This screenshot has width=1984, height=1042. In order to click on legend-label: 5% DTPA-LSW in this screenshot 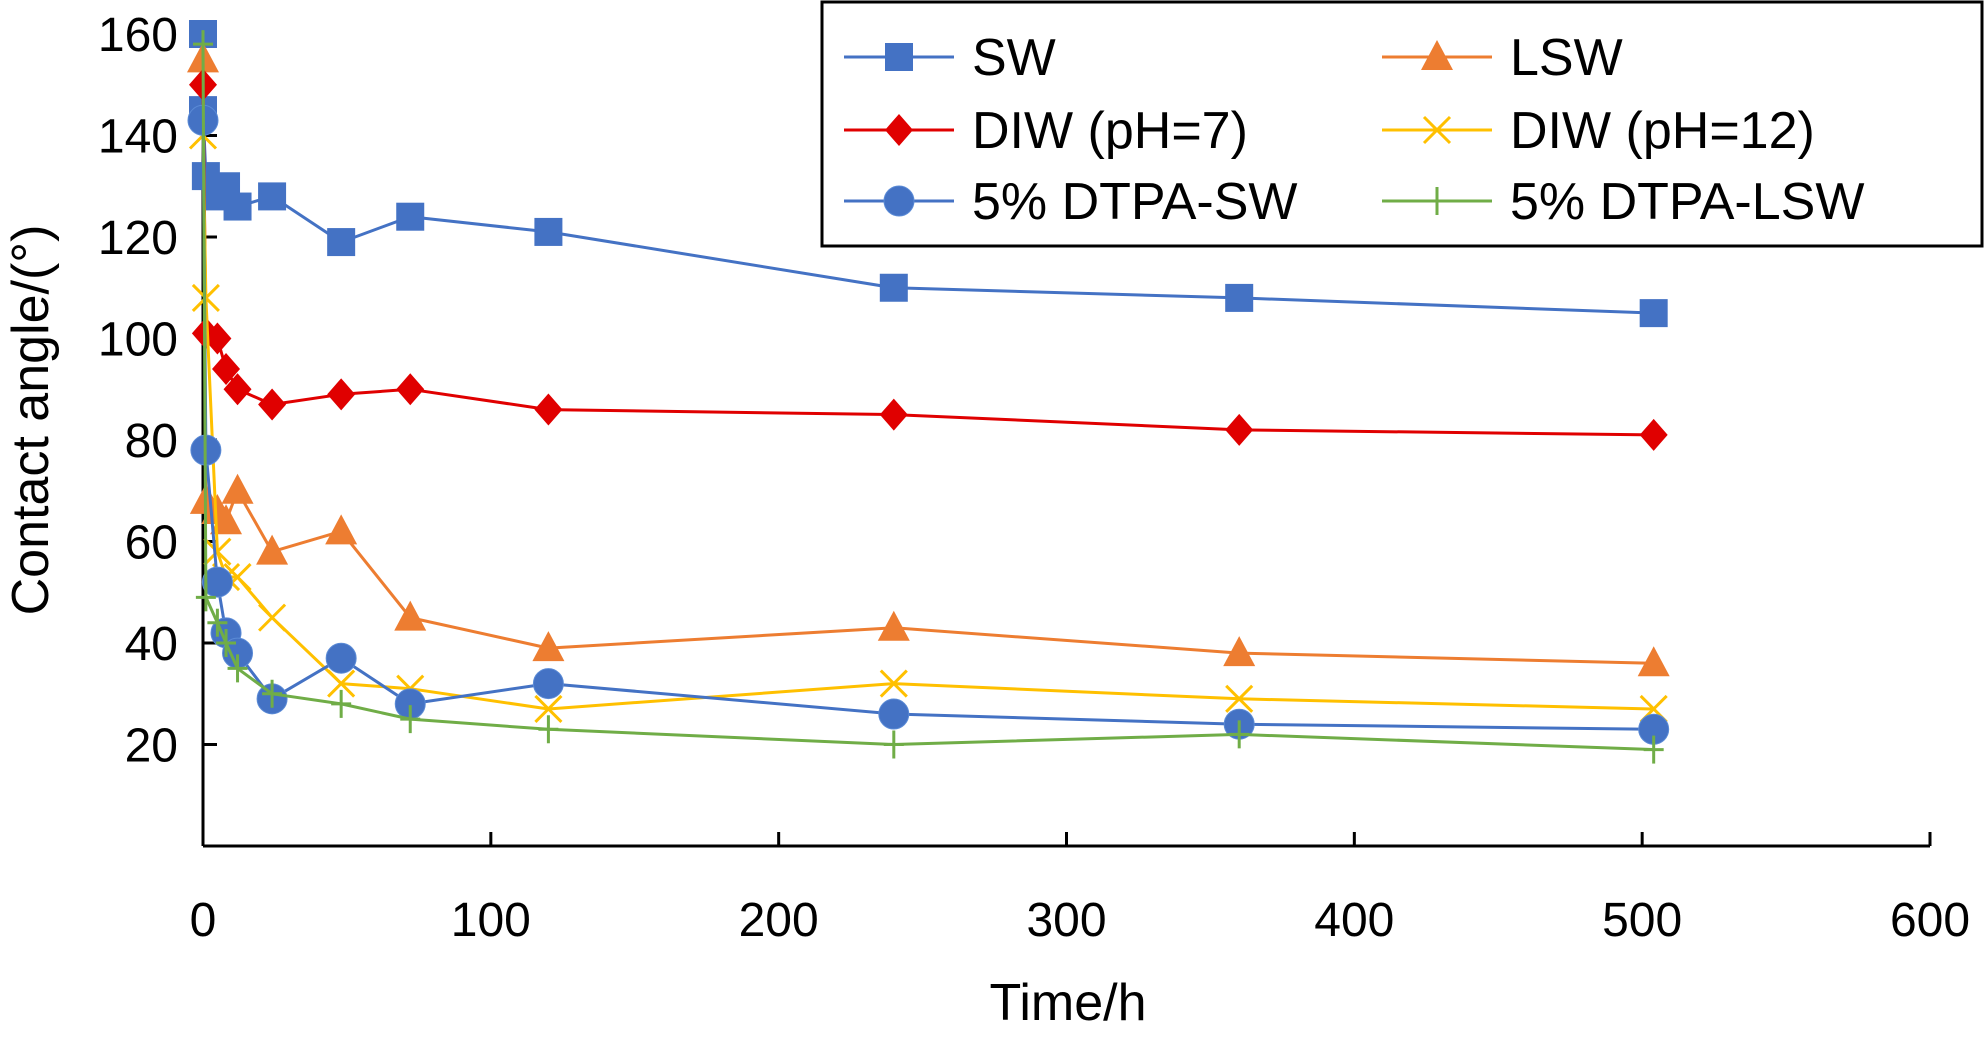, I will do `click(1687, 202)`.